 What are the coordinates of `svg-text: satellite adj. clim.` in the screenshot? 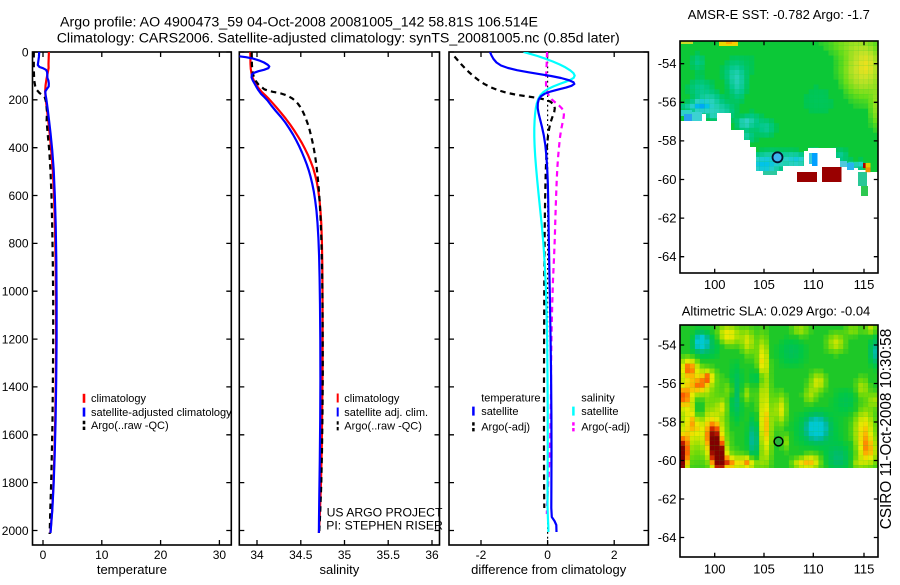 It's located at (386, 413).